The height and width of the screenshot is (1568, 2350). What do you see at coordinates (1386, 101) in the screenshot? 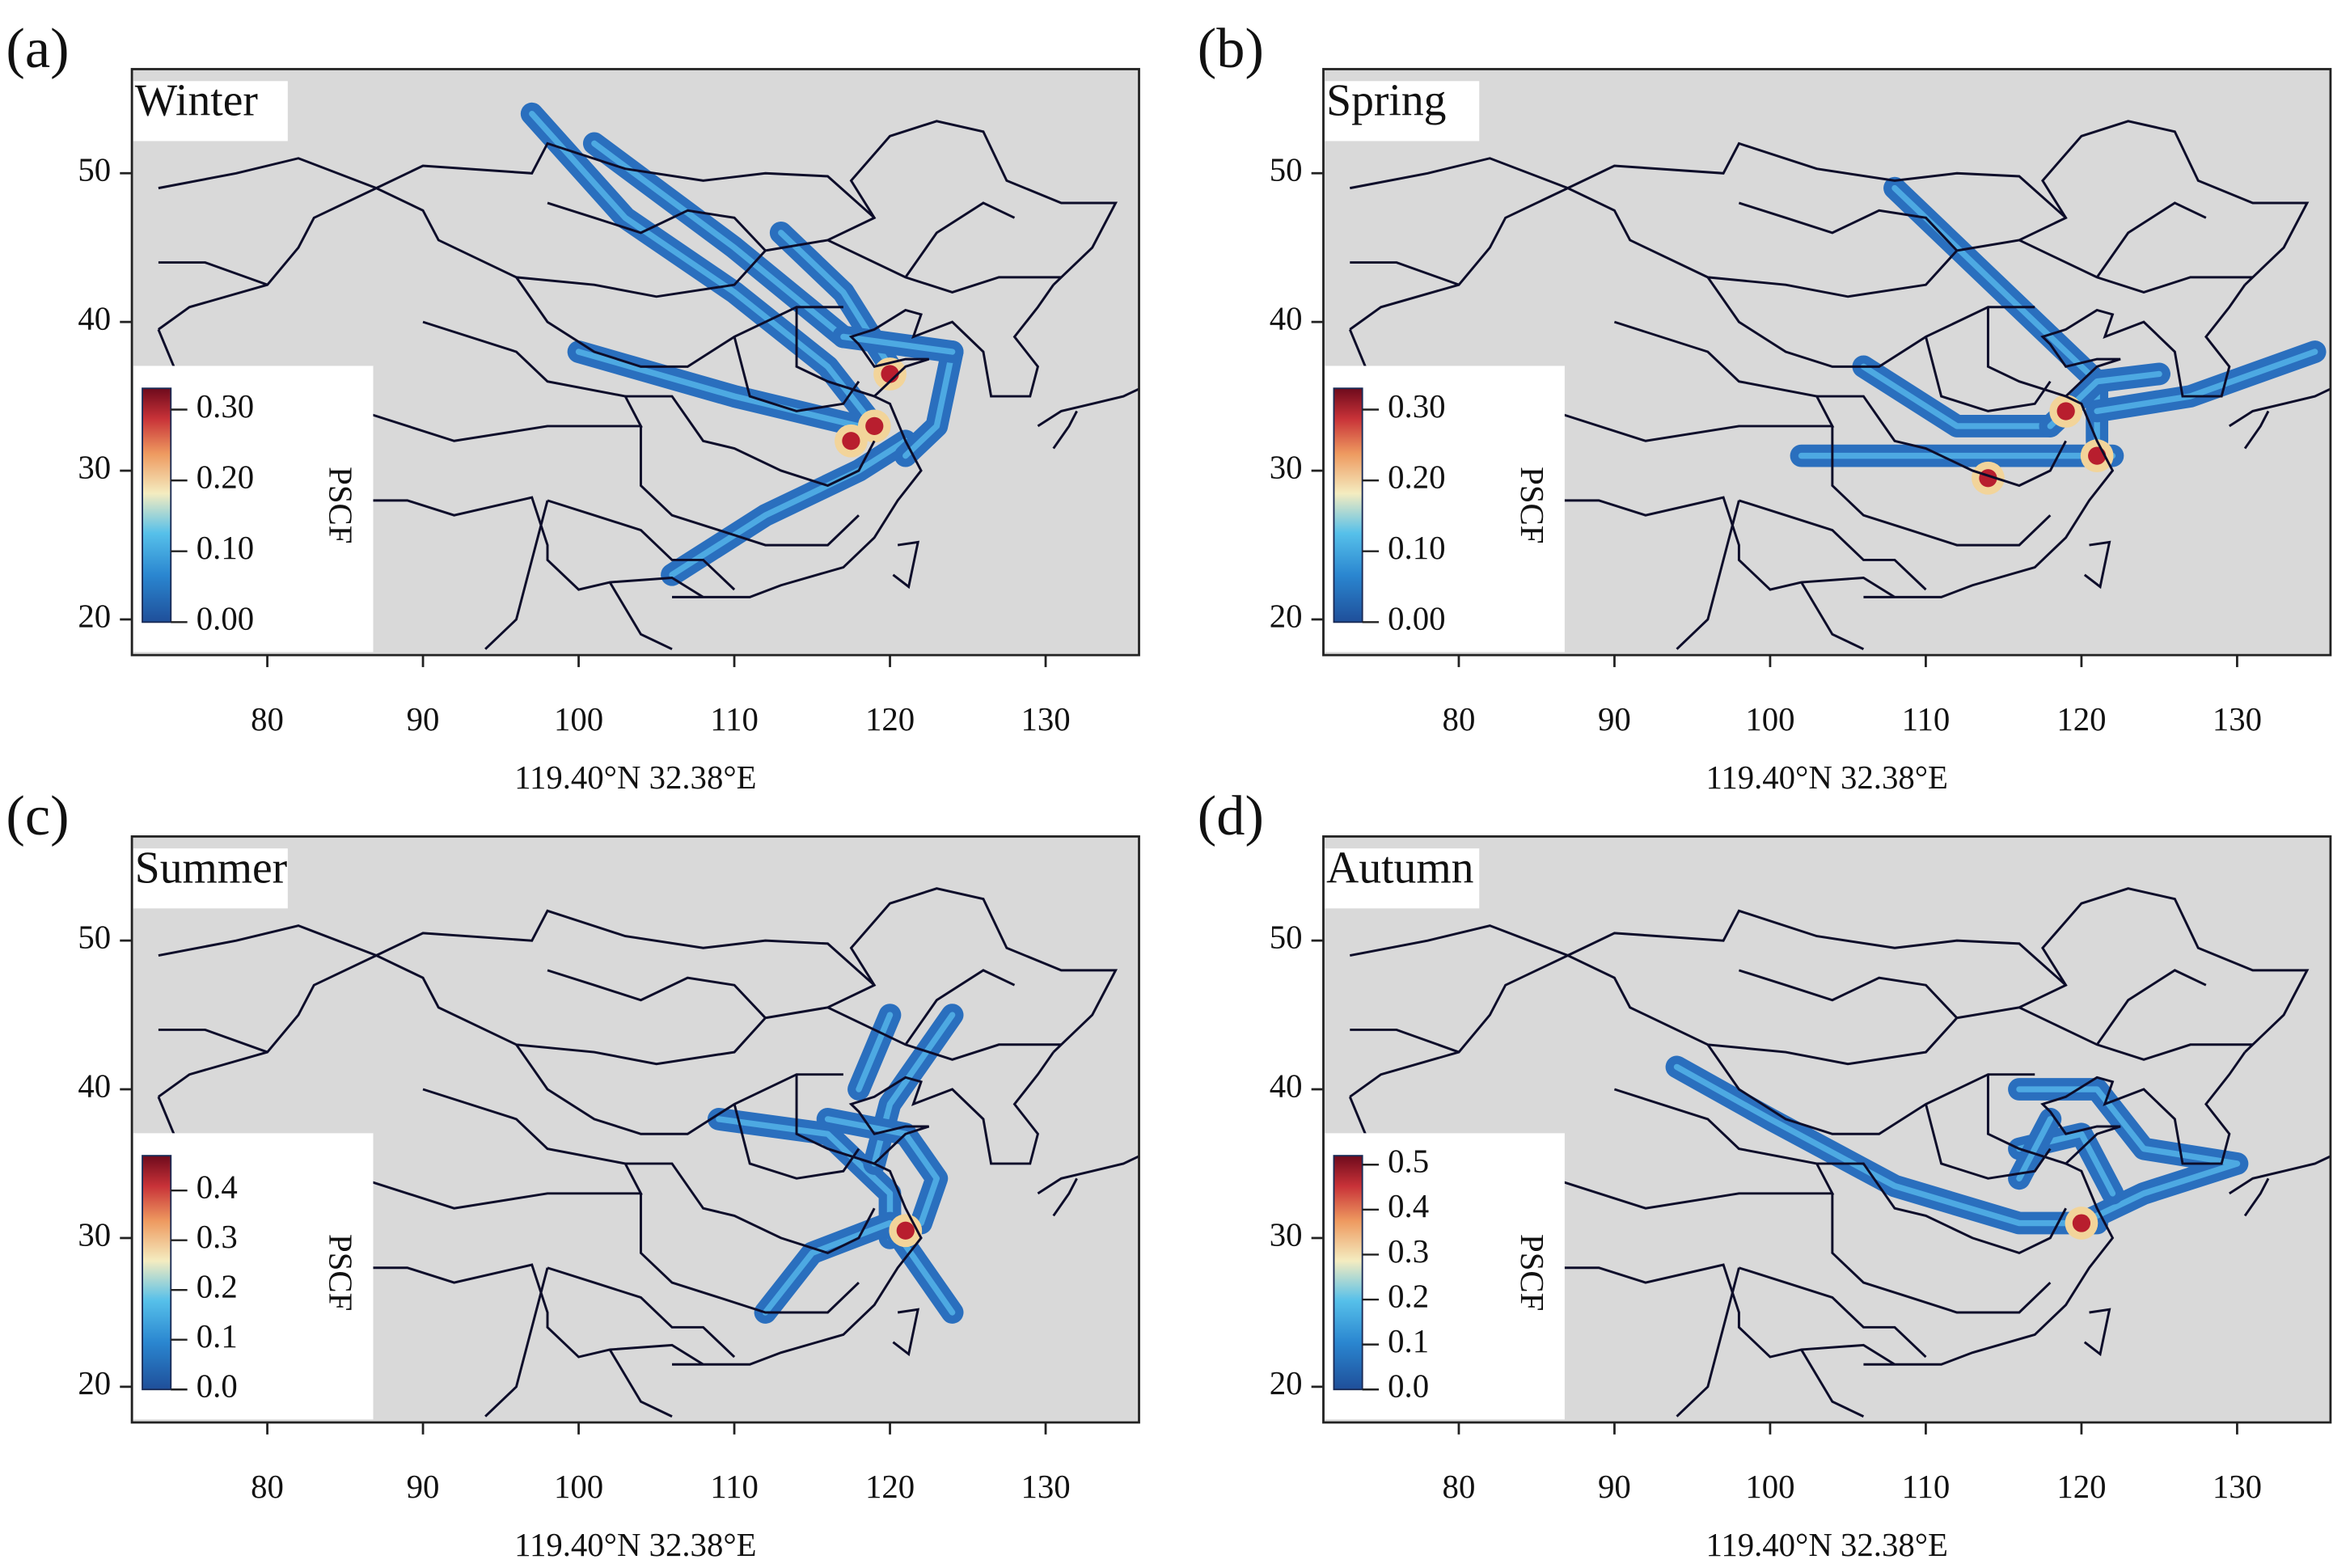
I see `season-label: Spring` at bounding box center [1386, 101].